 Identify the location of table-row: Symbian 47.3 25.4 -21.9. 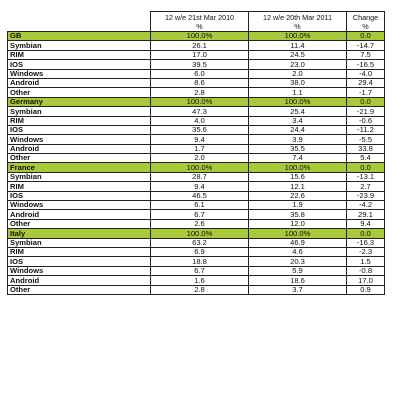
(196, 111).